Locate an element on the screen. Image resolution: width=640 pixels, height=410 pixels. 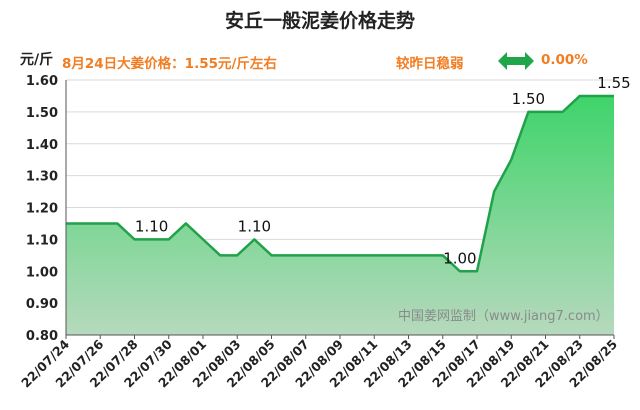
y-tick-label: 1.30 is located at coordinates (42, 177).